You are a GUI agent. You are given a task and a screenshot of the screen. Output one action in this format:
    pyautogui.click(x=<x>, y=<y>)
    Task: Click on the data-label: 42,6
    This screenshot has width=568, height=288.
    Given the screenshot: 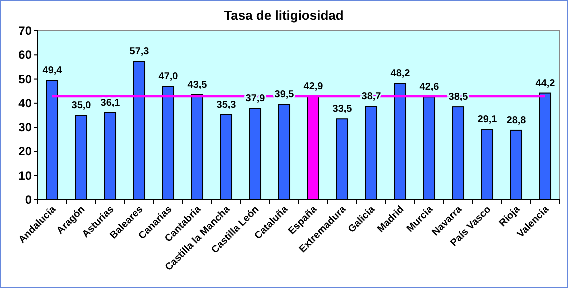 What is the action you would take?
    pyautogui.click(x=430, y=88)
    